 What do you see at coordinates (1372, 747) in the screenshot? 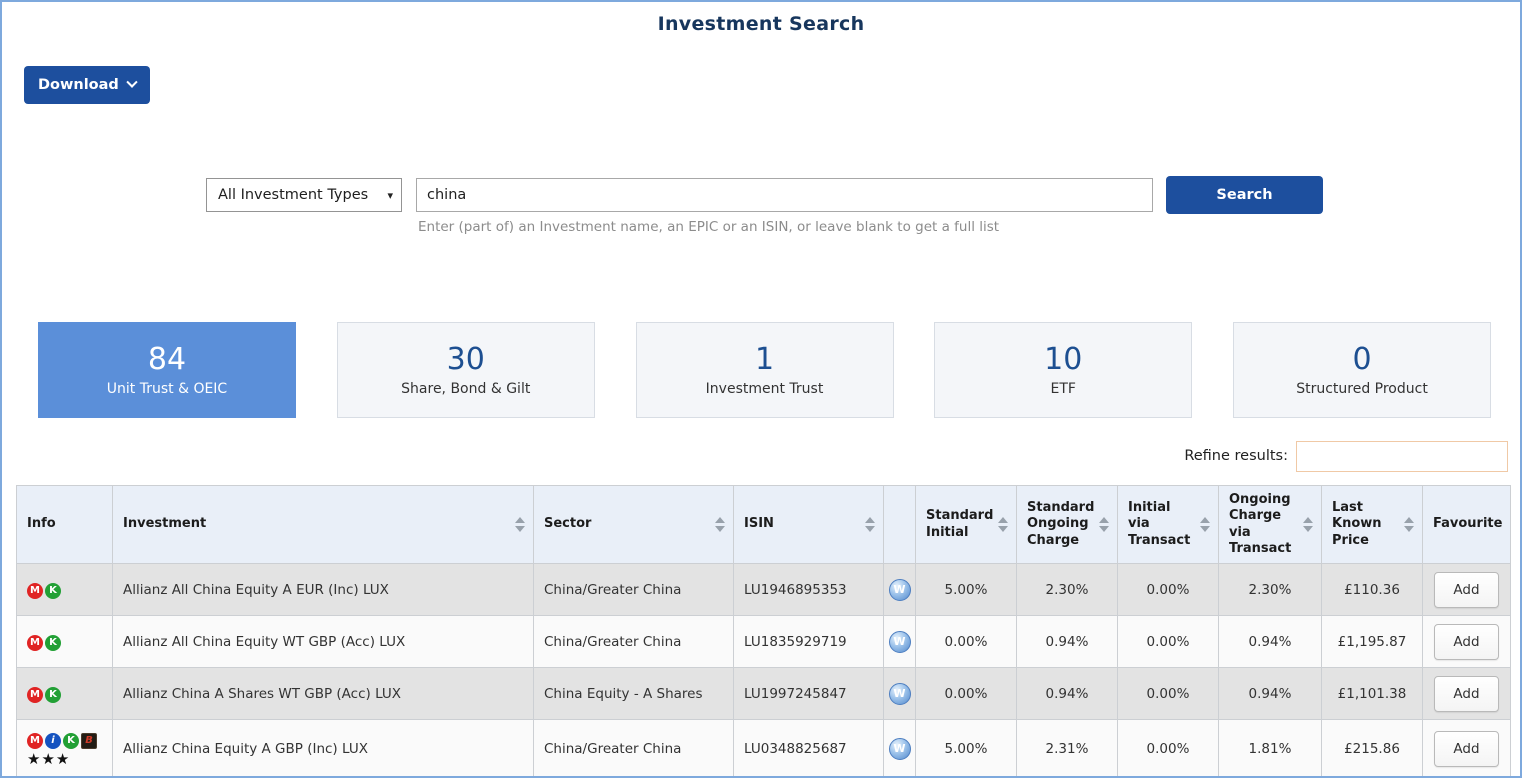
I see `last-known-price-cell: £215.86` at bounding box center [1372, 747].